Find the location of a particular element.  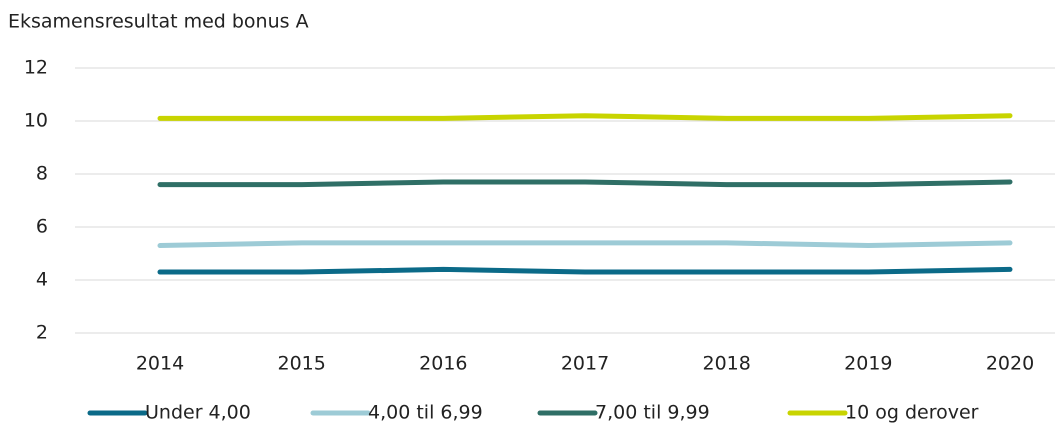

x-tick-label: 2014 is located at coordinates (160, 364).